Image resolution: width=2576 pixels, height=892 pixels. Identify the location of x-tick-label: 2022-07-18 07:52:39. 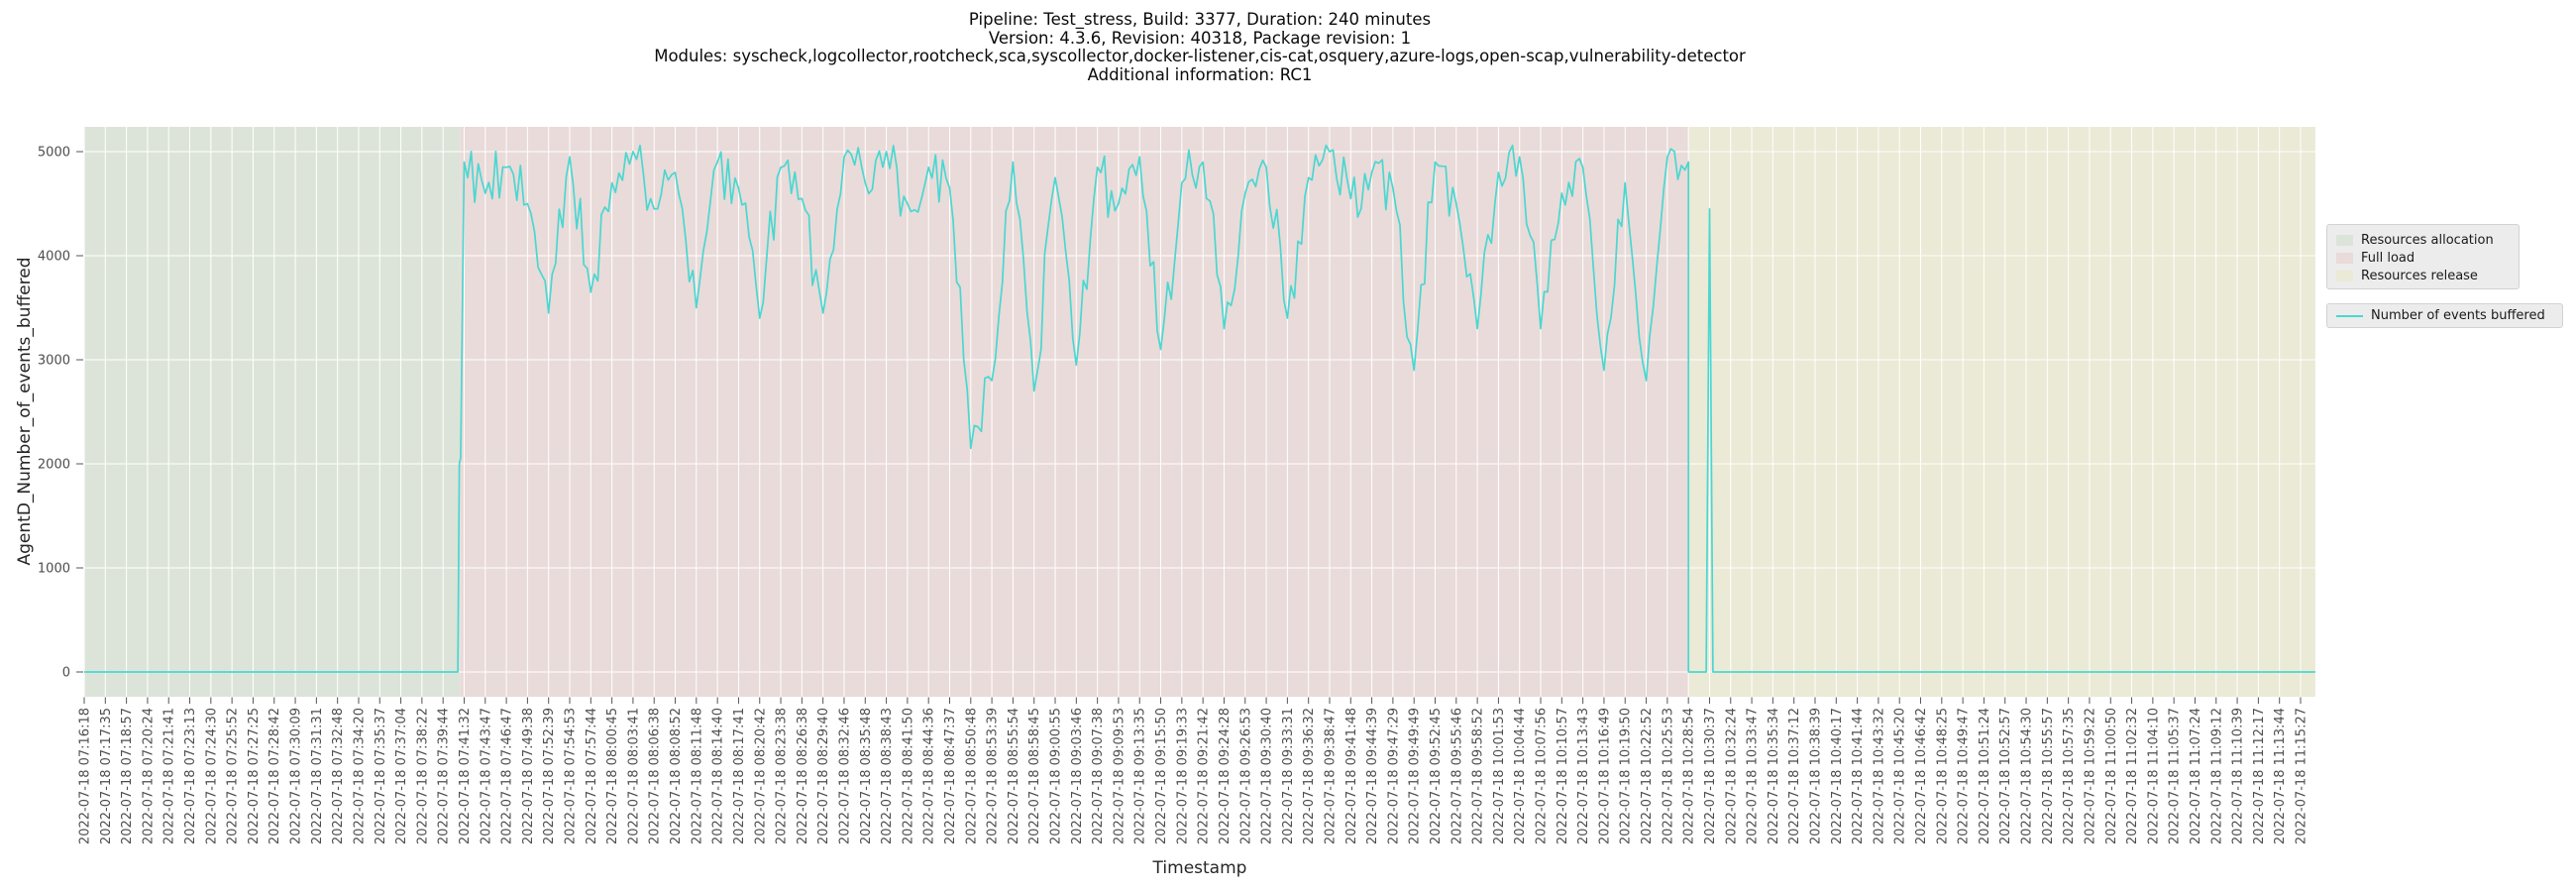
(549, 776).